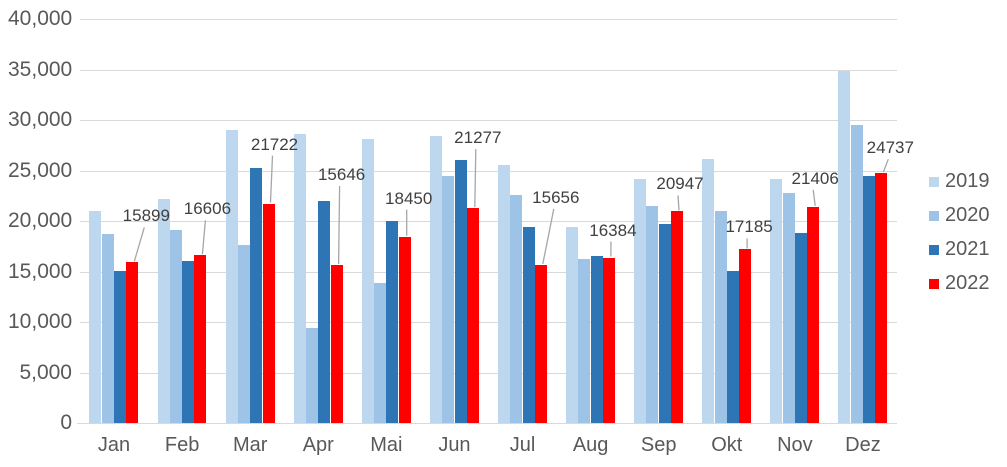  Describe the element at coordinates (336, 344) in the screenshot. I see `bar-2022-apr` at that location.